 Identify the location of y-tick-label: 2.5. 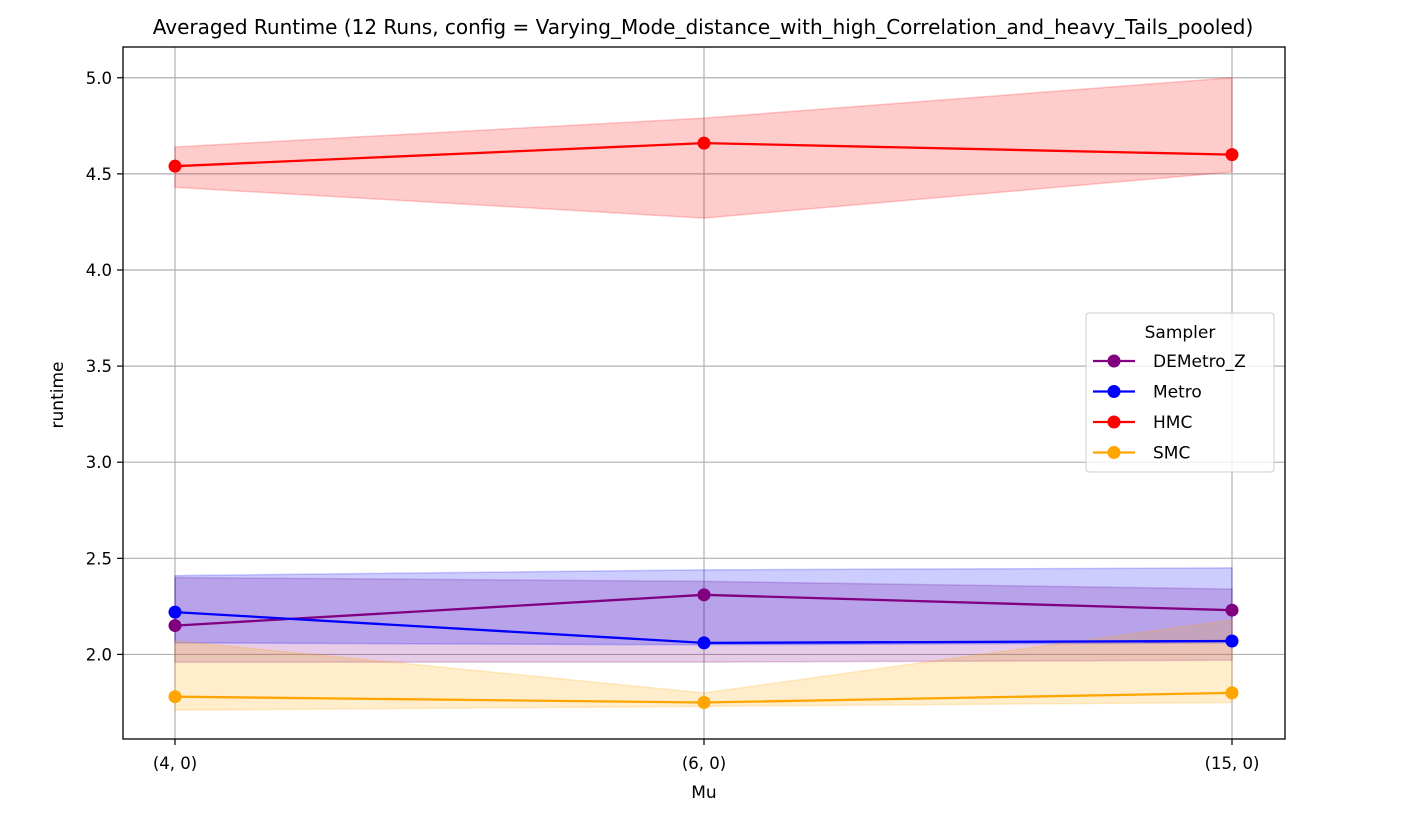
(99, 558).